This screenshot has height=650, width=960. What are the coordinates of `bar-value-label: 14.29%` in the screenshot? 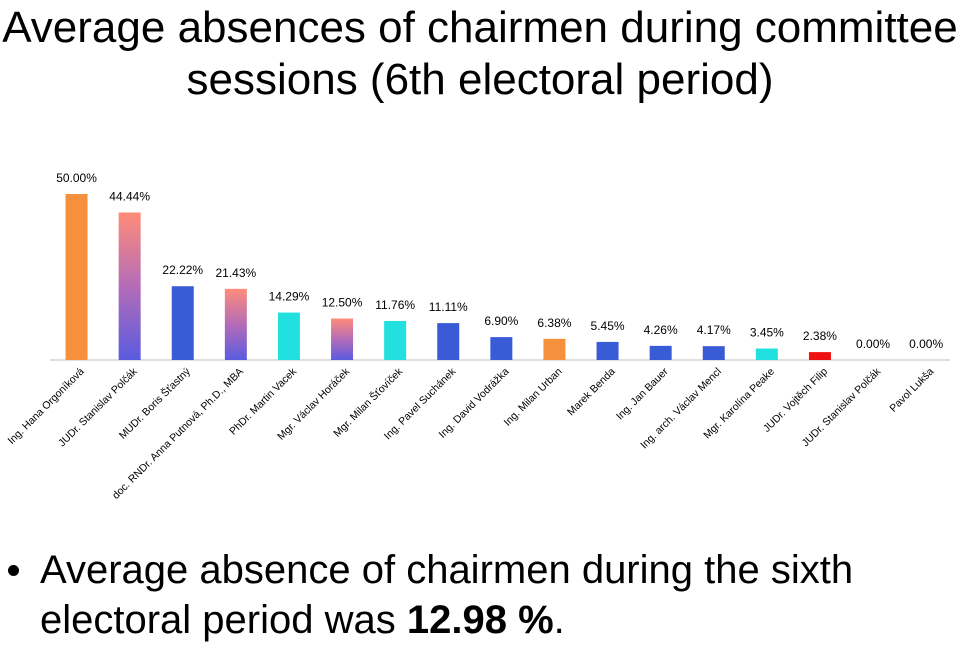 It's located at (289, 297).